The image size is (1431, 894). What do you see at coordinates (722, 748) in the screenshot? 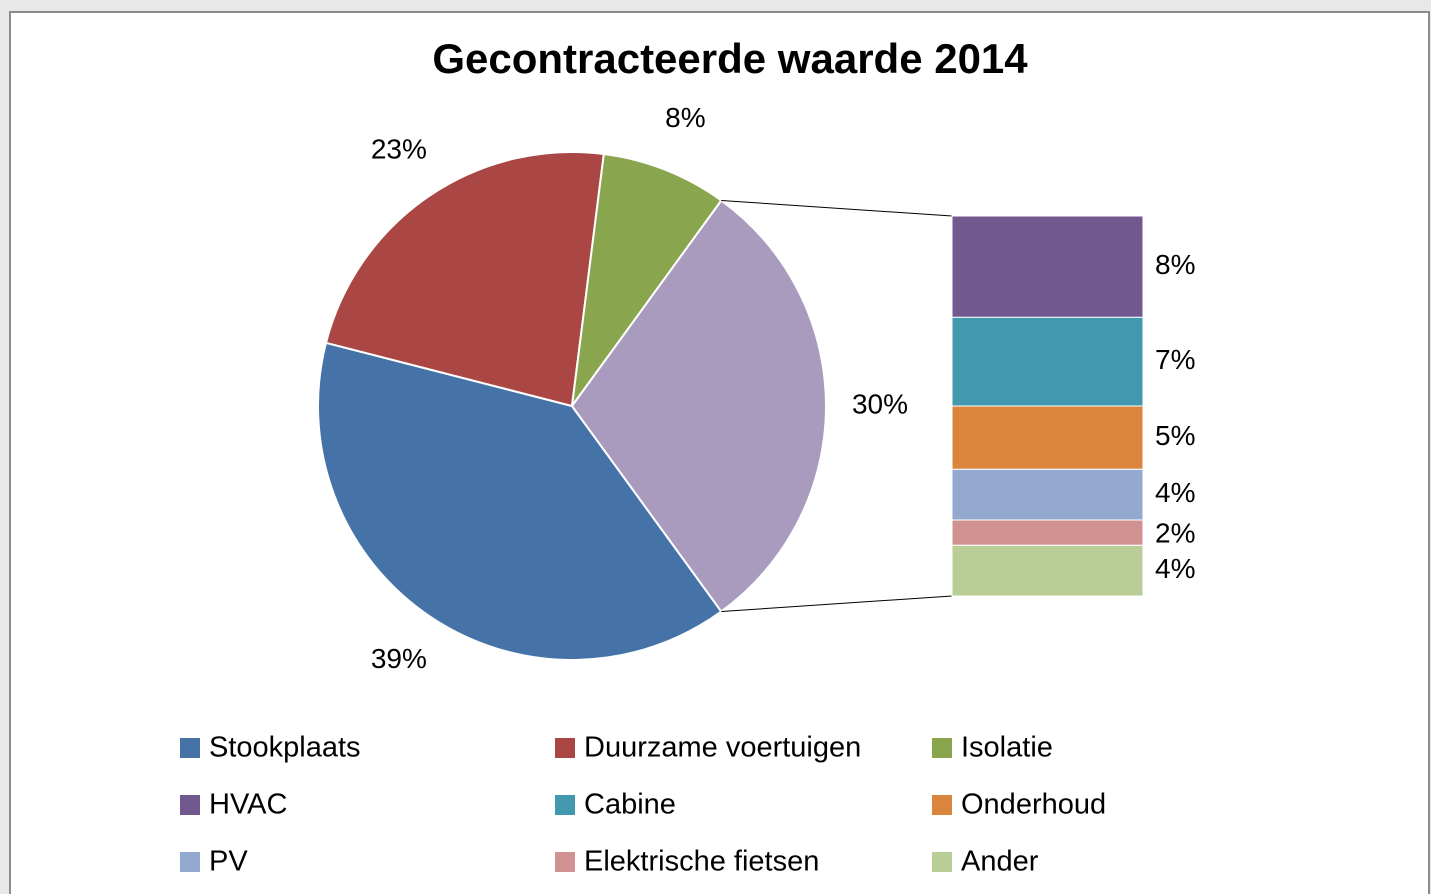
I see `legend-label: Duurzame voertuigen` at bounding box center [722, 748].